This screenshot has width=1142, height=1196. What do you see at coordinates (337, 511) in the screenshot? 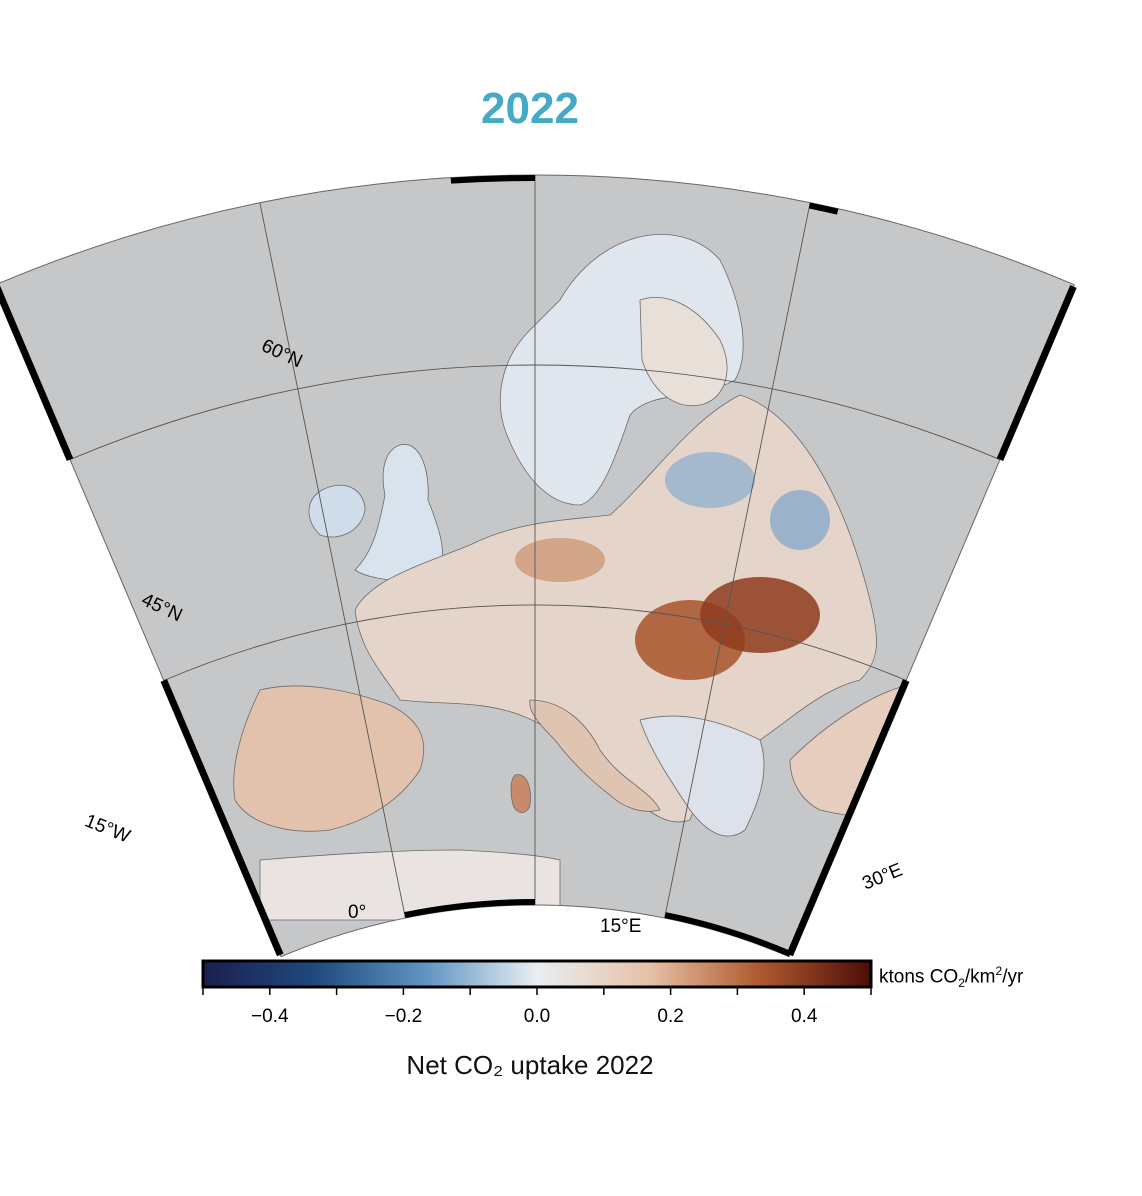
I see `land-ireland` at bounding box center [337, 511].